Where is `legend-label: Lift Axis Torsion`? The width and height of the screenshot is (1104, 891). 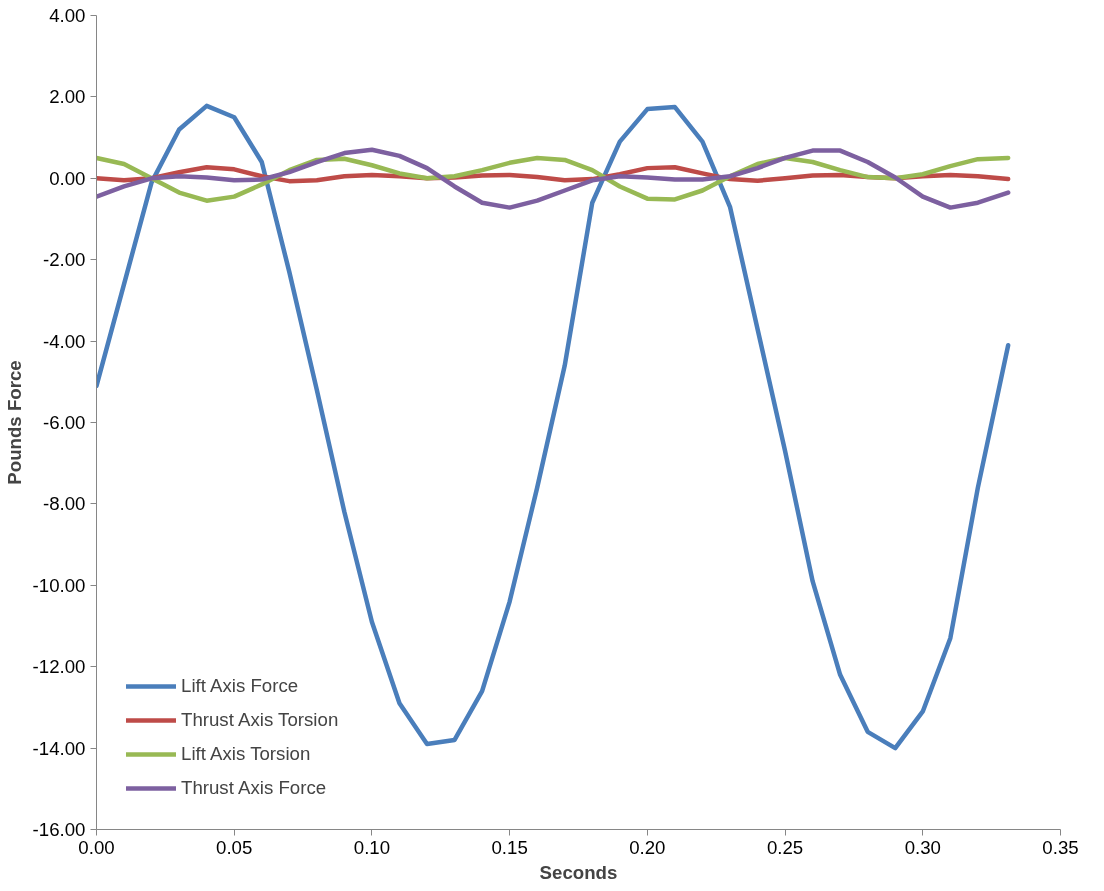
legend-label: Lift Axis Torsion is located at coordinates (246, 754).